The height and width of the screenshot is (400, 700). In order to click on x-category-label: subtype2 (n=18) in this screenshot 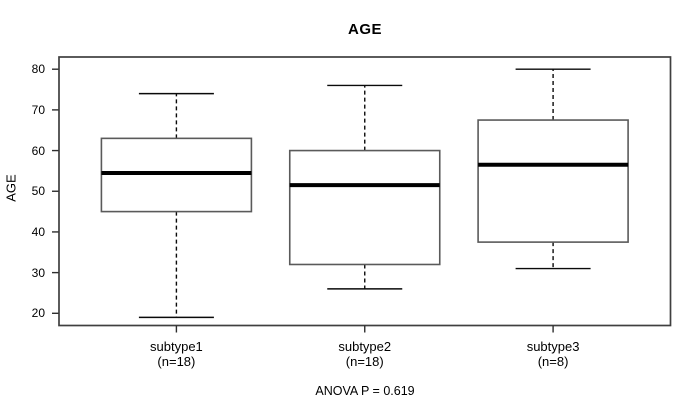, I will do `click(365, 354)`.